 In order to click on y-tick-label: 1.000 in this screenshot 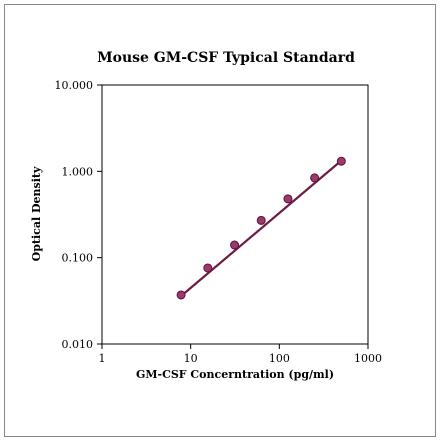, I will do `click(78, 171)`.